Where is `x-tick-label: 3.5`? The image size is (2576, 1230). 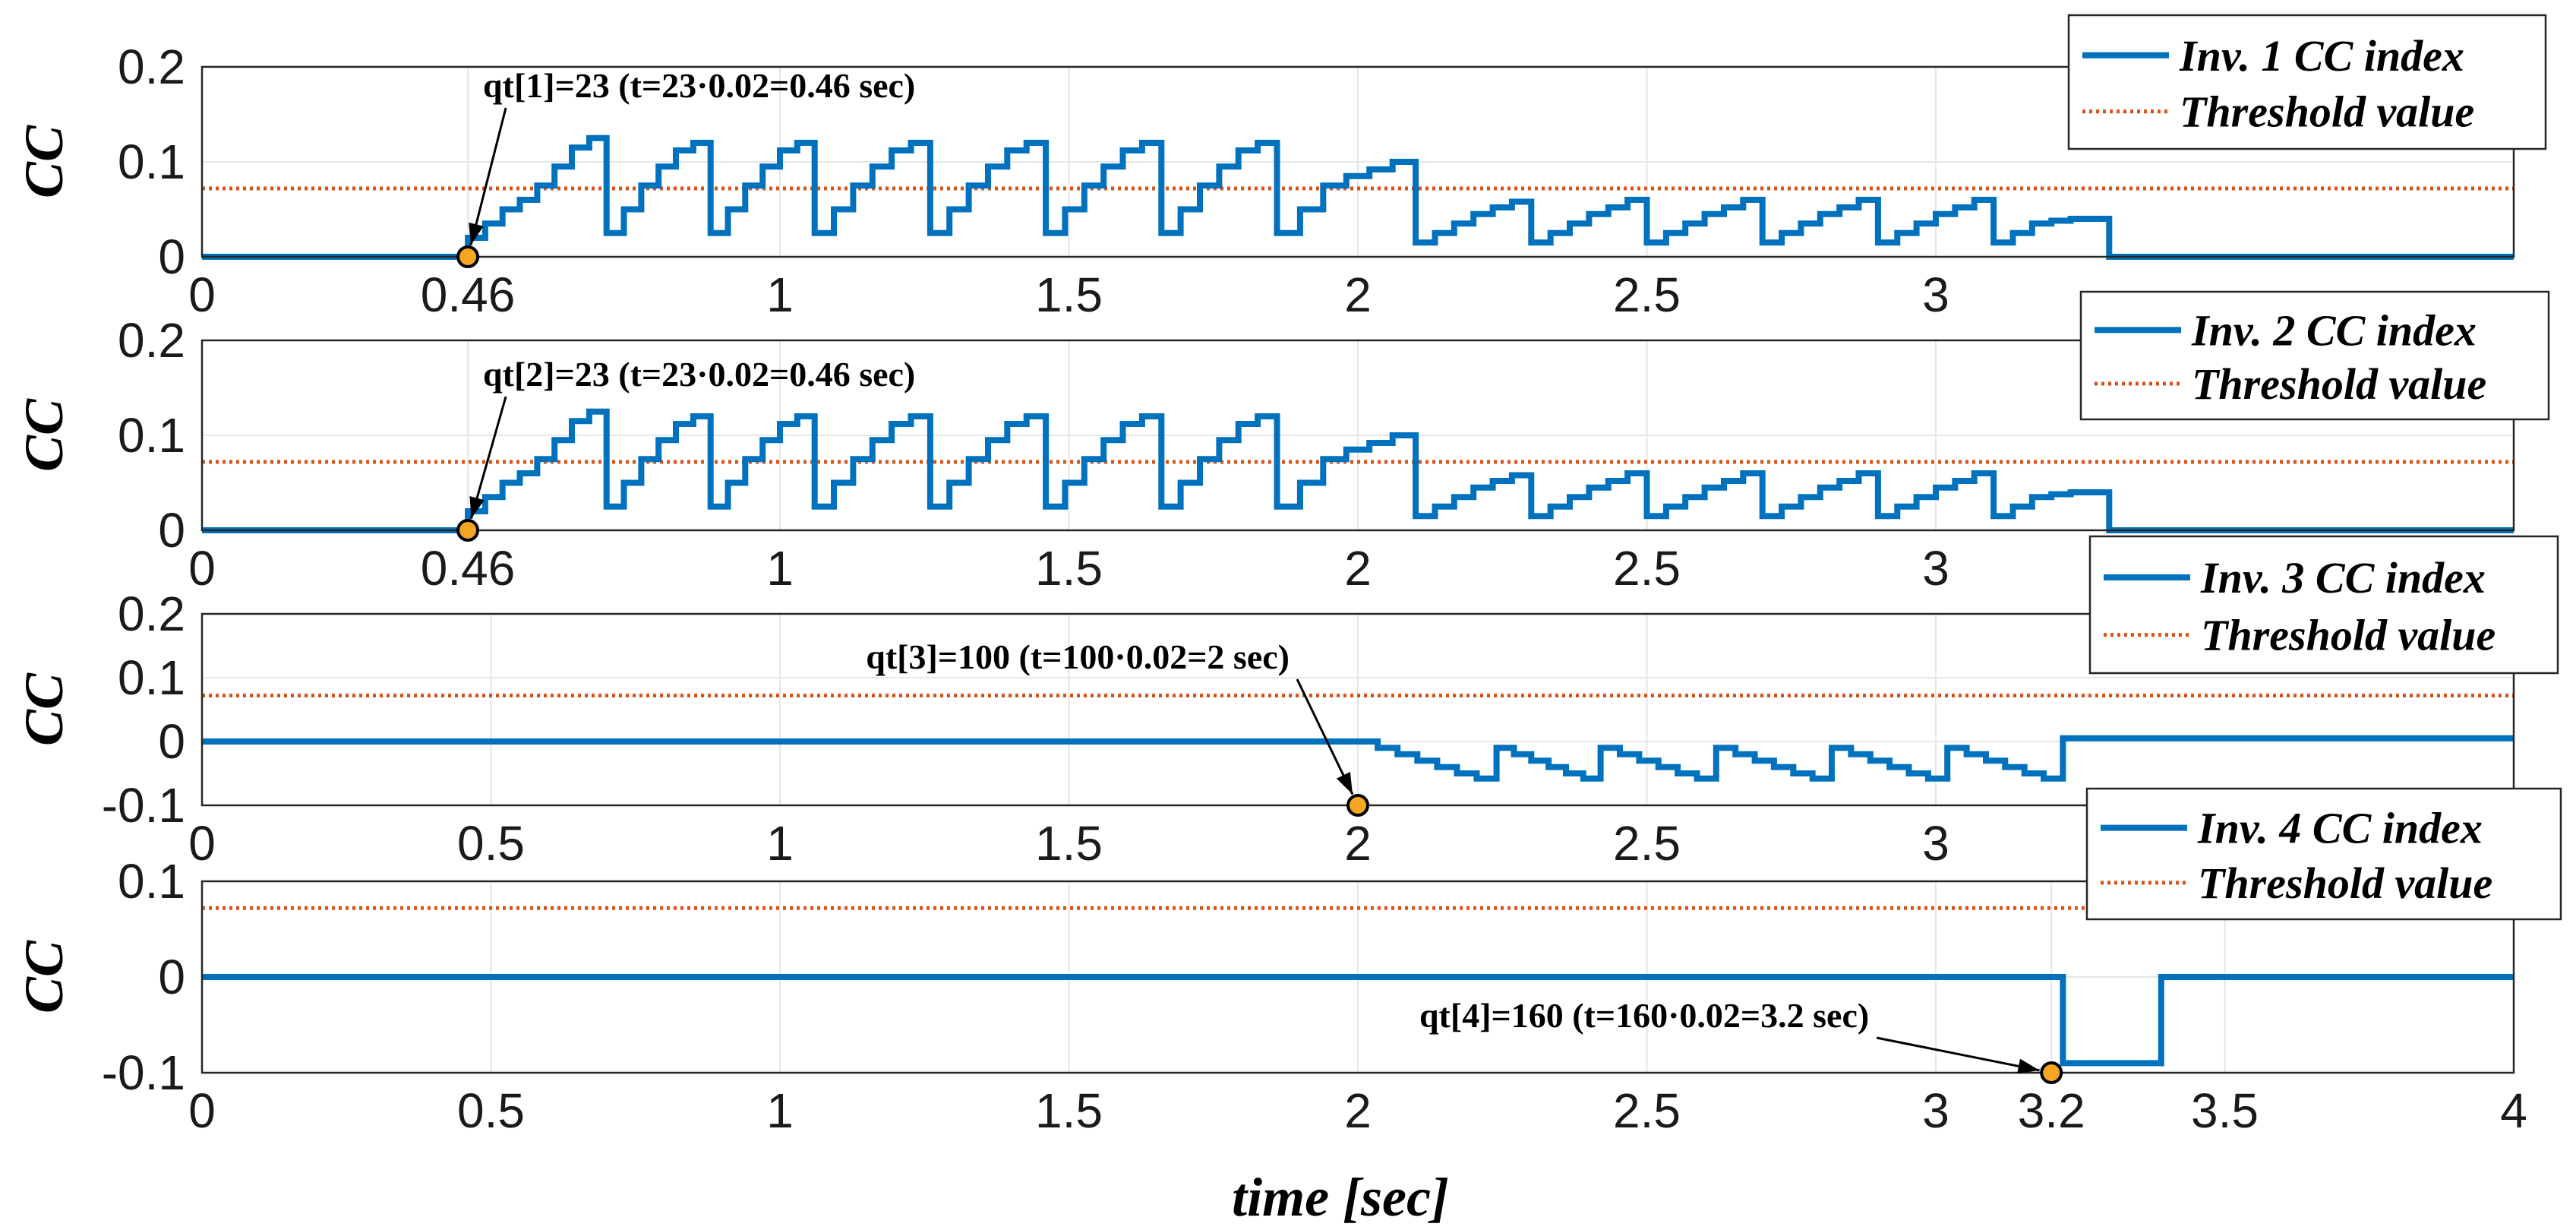 x-tick-label: 3.5 is located at coordinates (2225, 1110).